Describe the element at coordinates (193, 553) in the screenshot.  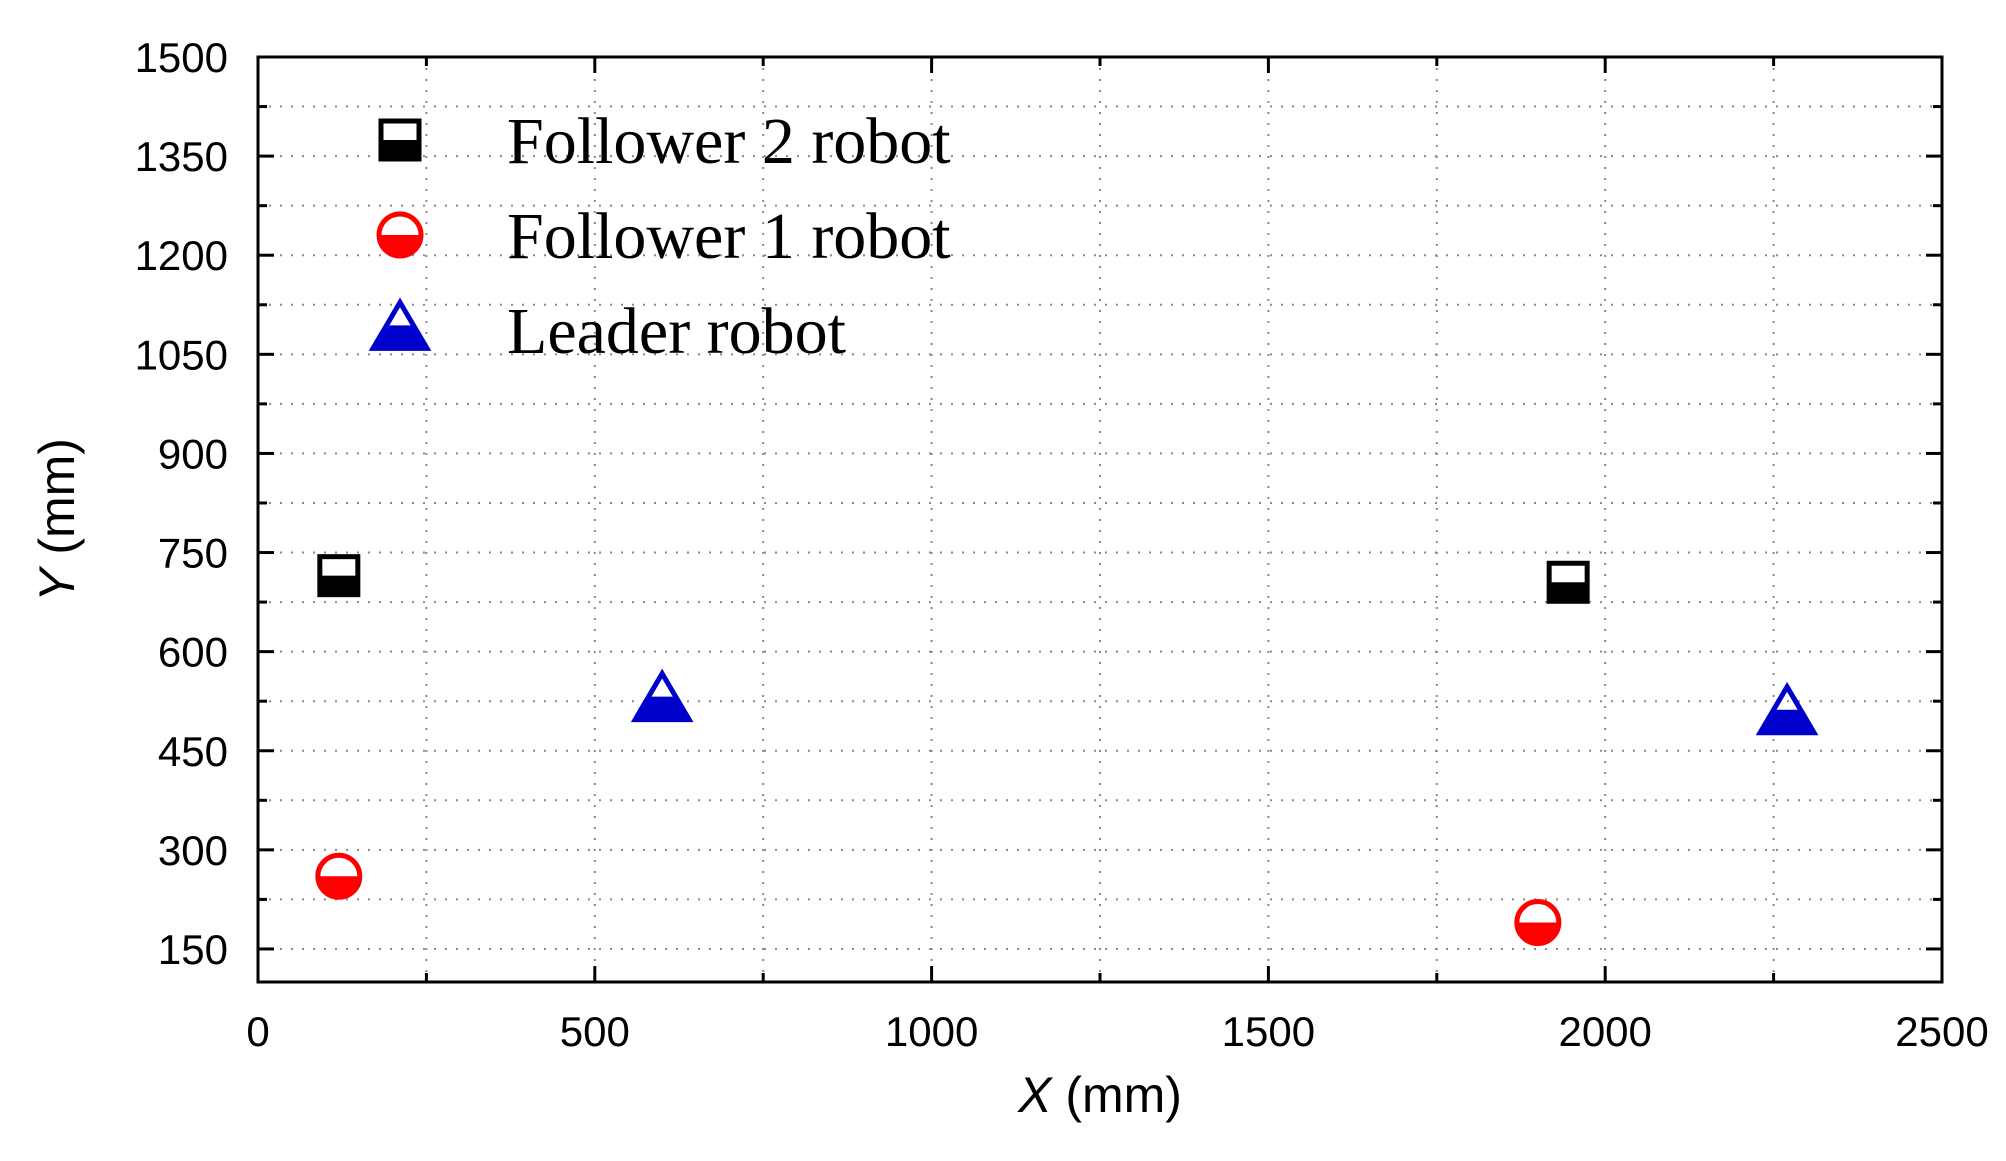
I see `y-tick-label: 750` at that location.